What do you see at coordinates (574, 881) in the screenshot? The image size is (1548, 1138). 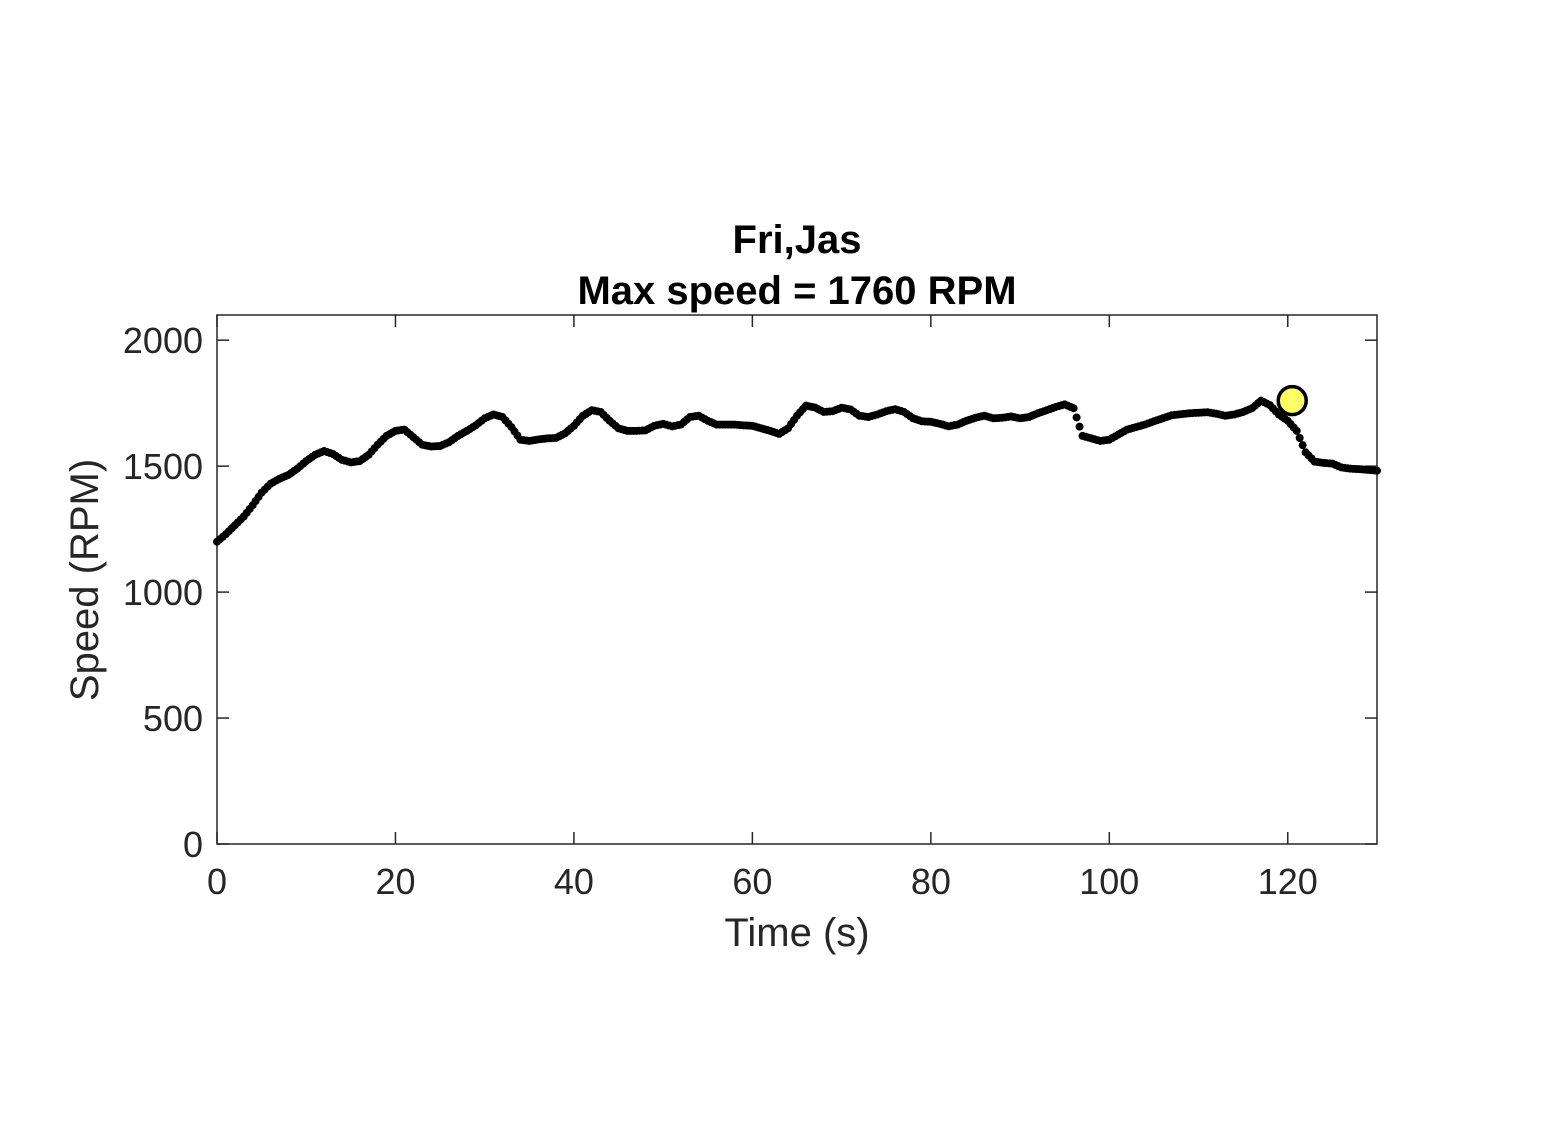 I see `x-tick-label: 40` at bounding box center [574, 881].